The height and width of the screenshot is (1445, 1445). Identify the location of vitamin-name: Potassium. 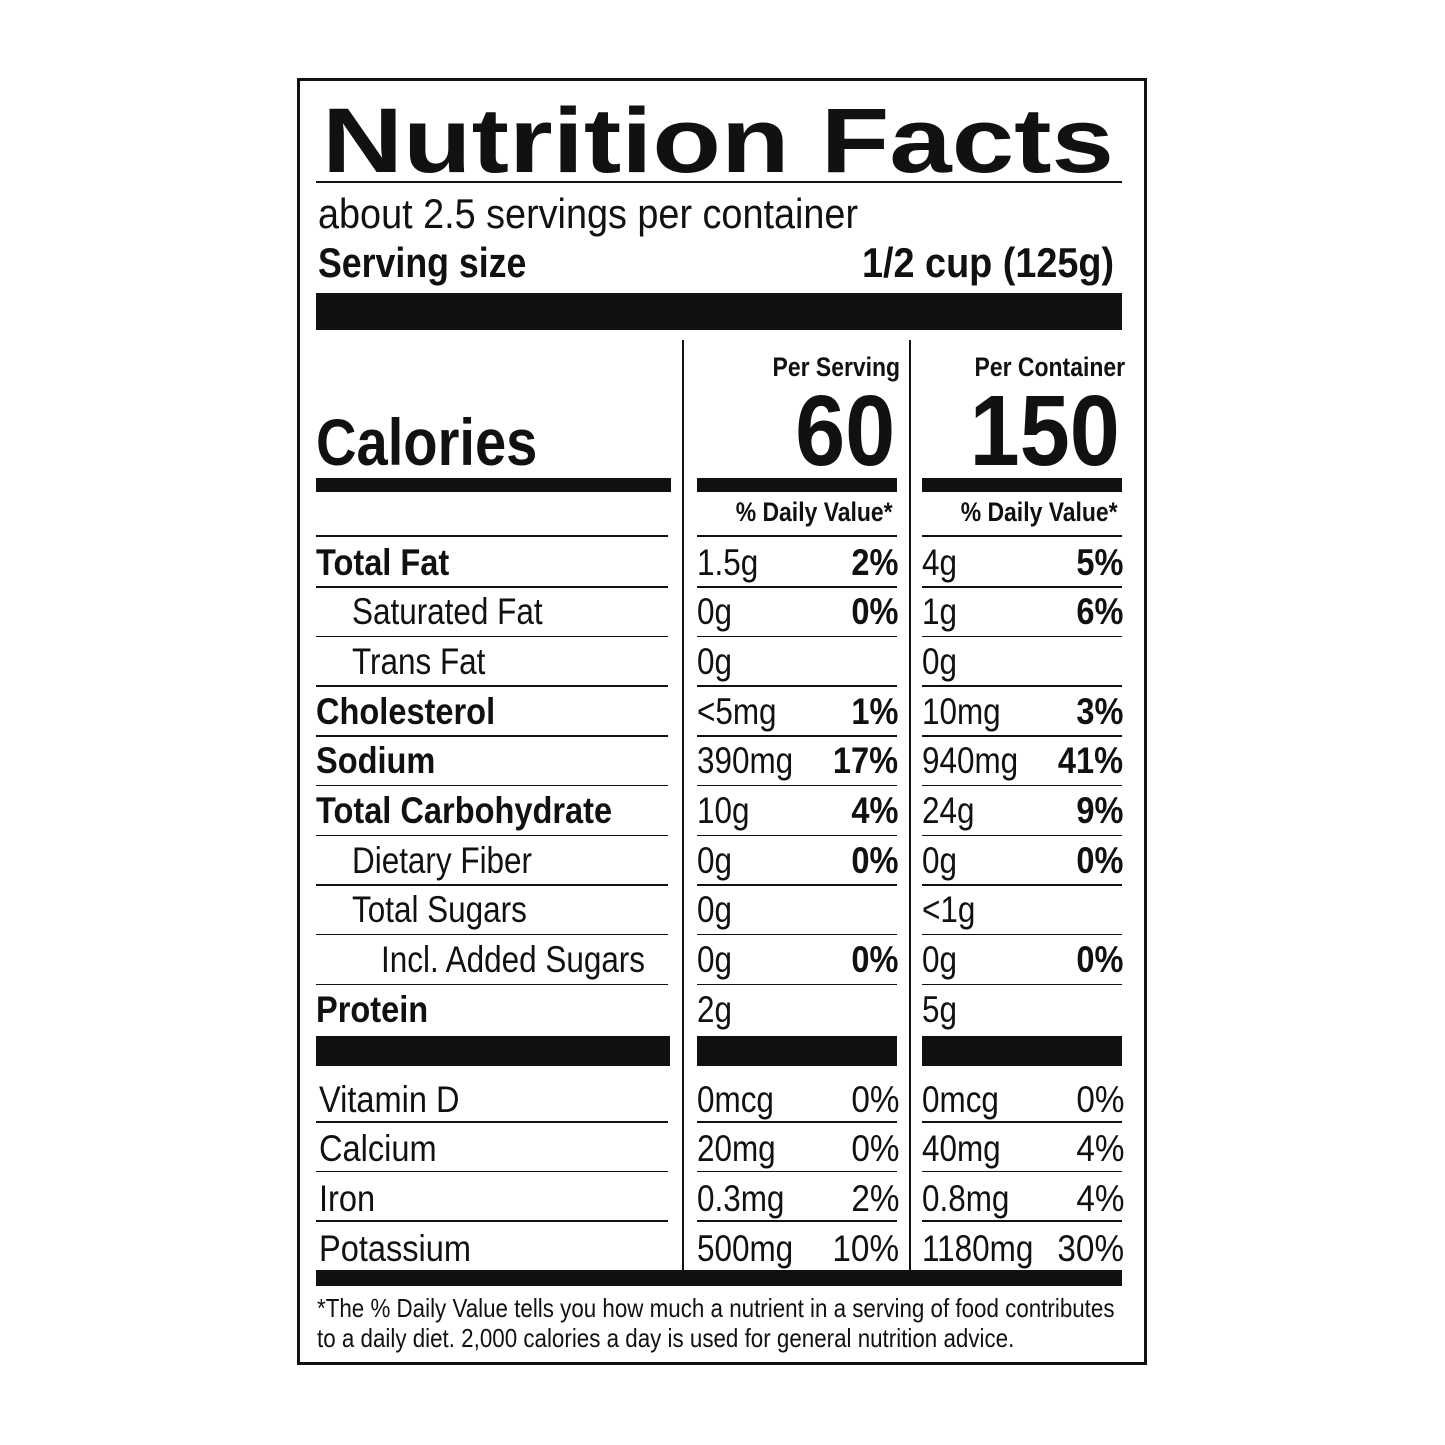
(395, 1248).